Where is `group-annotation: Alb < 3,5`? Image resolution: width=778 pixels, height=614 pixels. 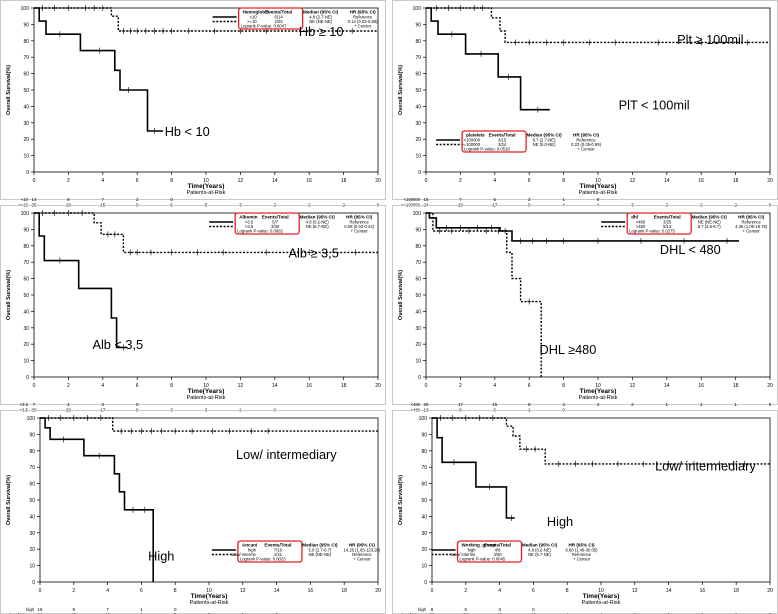 group-annotation: Alb < 3,5 is located at coordinates (117, 344).